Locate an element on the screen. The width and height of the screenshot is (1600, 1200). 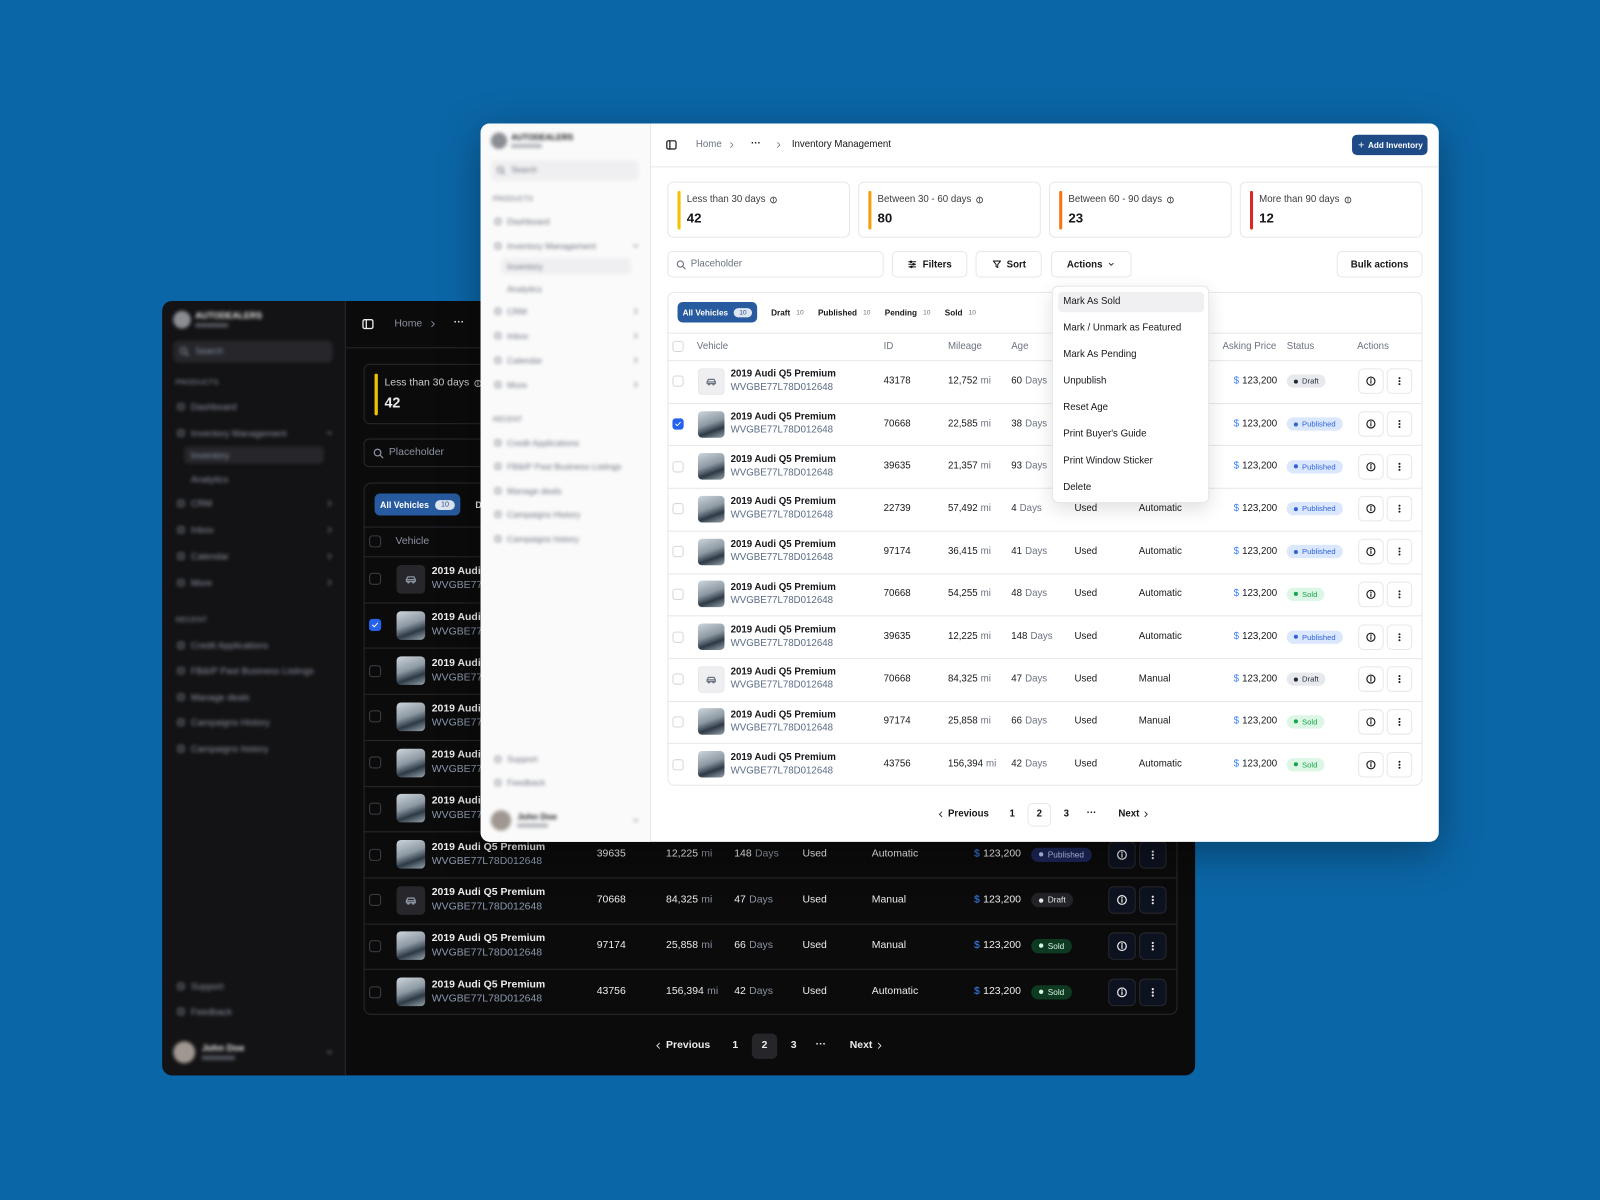
nav-item: Calendar is located at coordinates (525, 360).